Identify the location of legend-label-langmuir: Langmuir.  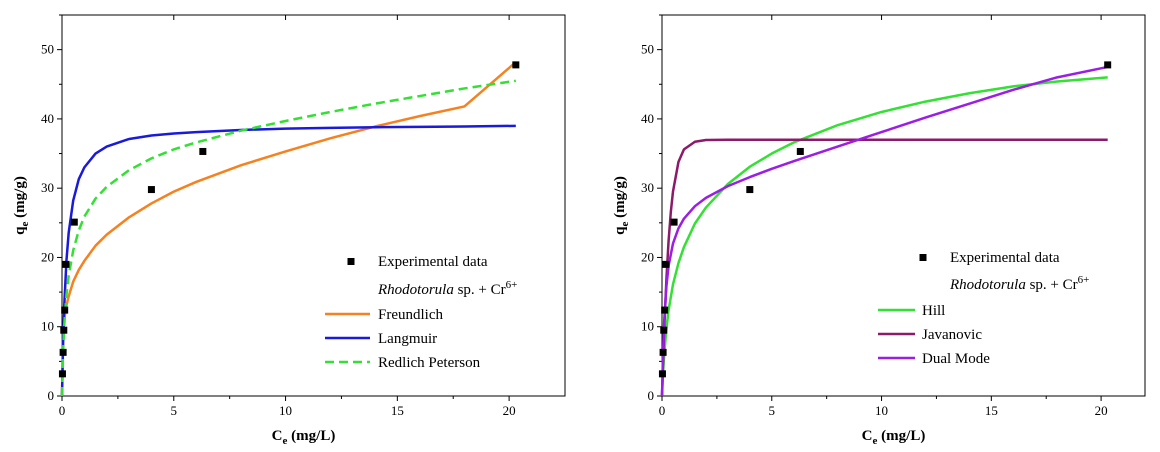
(407, 339).